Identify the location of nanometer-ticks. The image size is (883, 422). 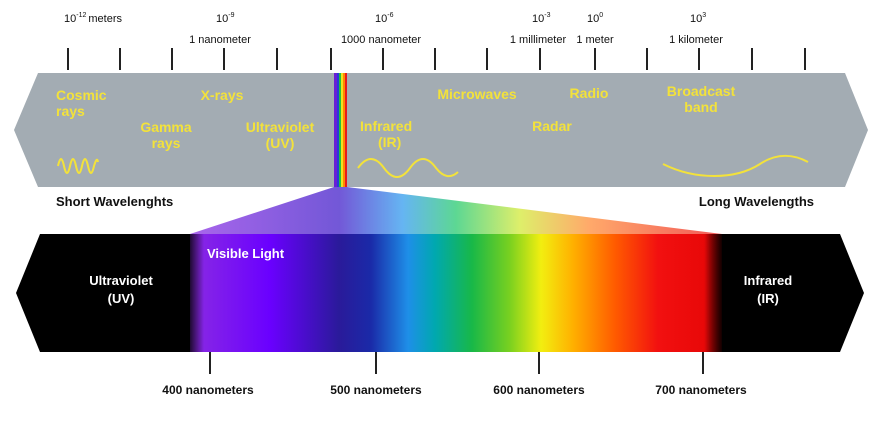
(456, 363).